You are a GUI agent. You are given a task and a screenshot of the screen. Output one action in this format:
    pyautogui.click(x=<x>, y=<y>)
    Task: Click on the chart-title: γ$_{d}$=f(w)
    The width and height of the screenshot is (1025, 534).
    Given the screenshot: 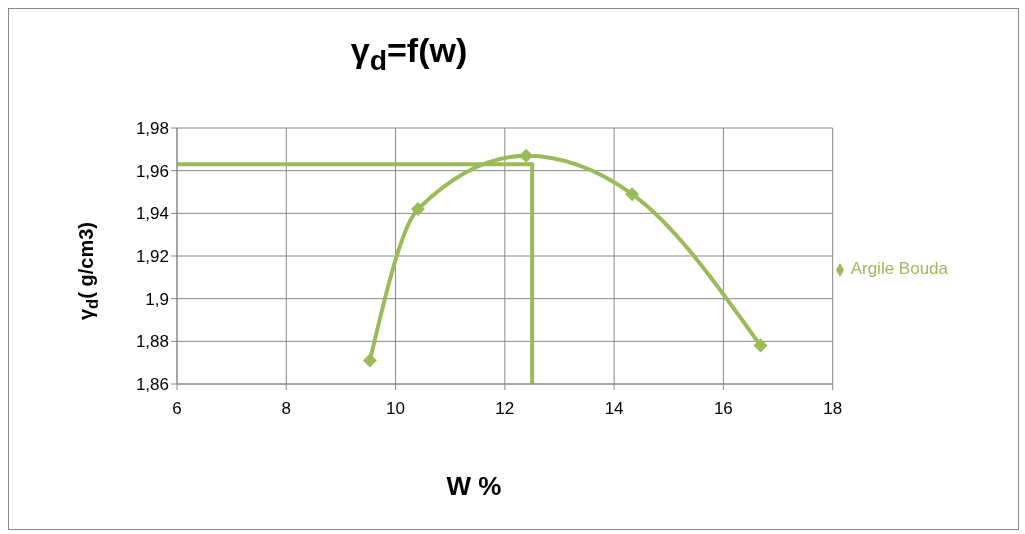 What is the action you would take?
    pyautogui.click(x=409, y=54)
    